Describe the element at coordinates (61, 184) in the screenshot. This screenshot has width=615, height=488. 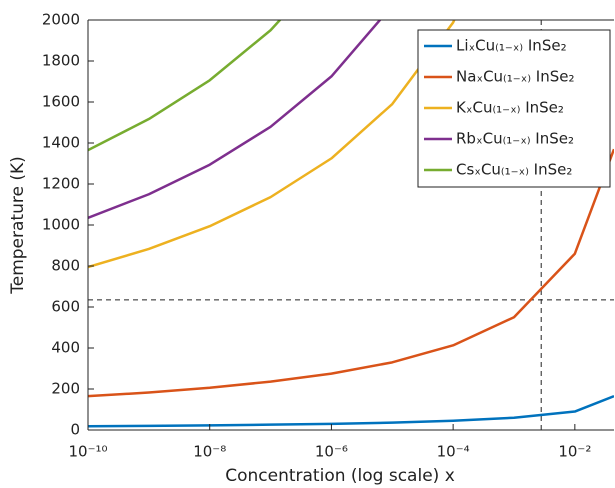
I see `y-tick-label: 1200` at that location.